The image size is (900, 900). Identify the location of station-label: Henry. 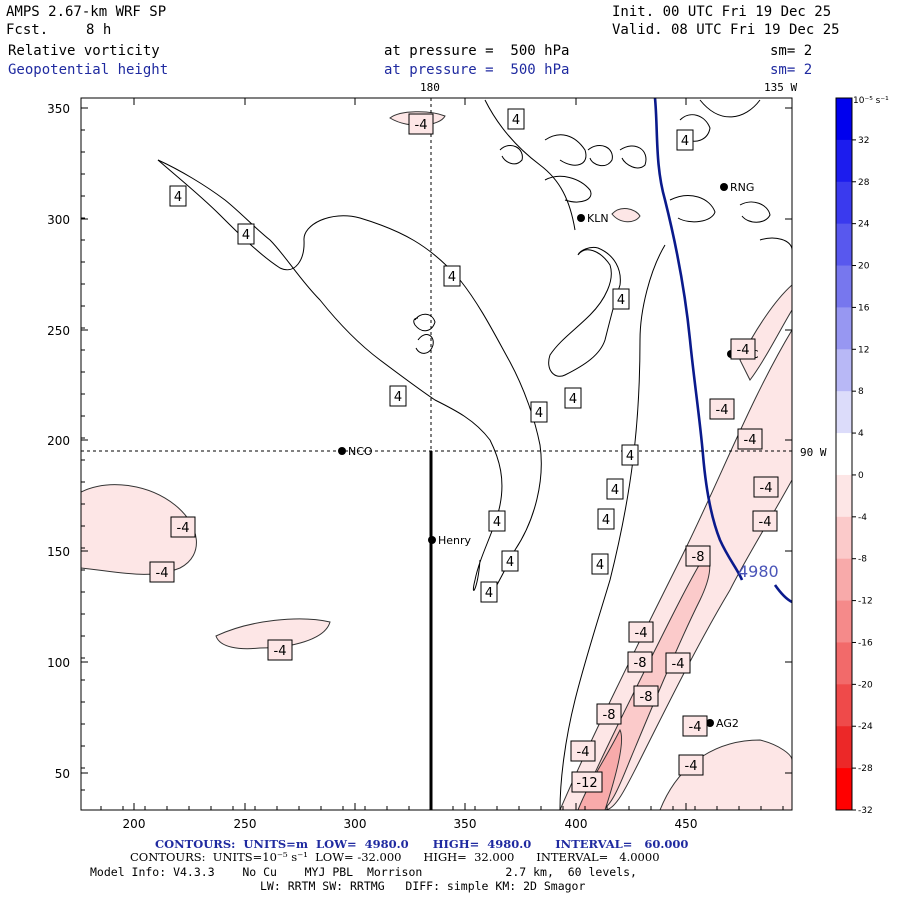
(455, 540).